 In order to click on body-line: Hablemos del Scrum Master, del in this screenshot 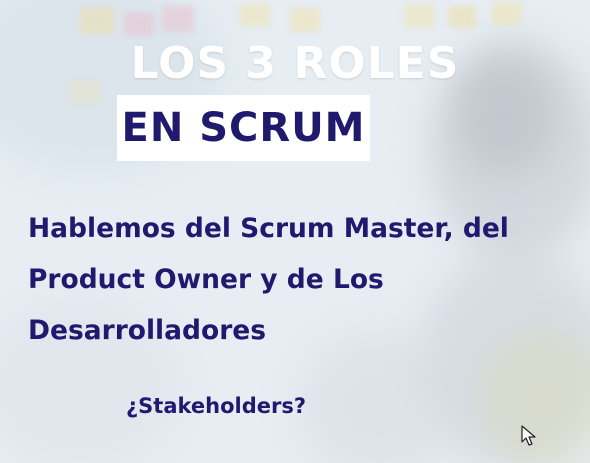, I will do `click(268, 228)`.